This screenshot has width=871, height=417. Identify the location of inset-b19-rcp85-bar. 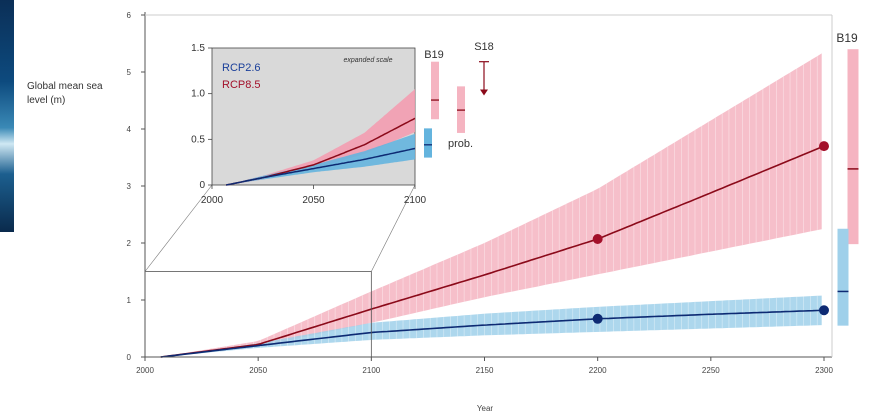
(435, 90).